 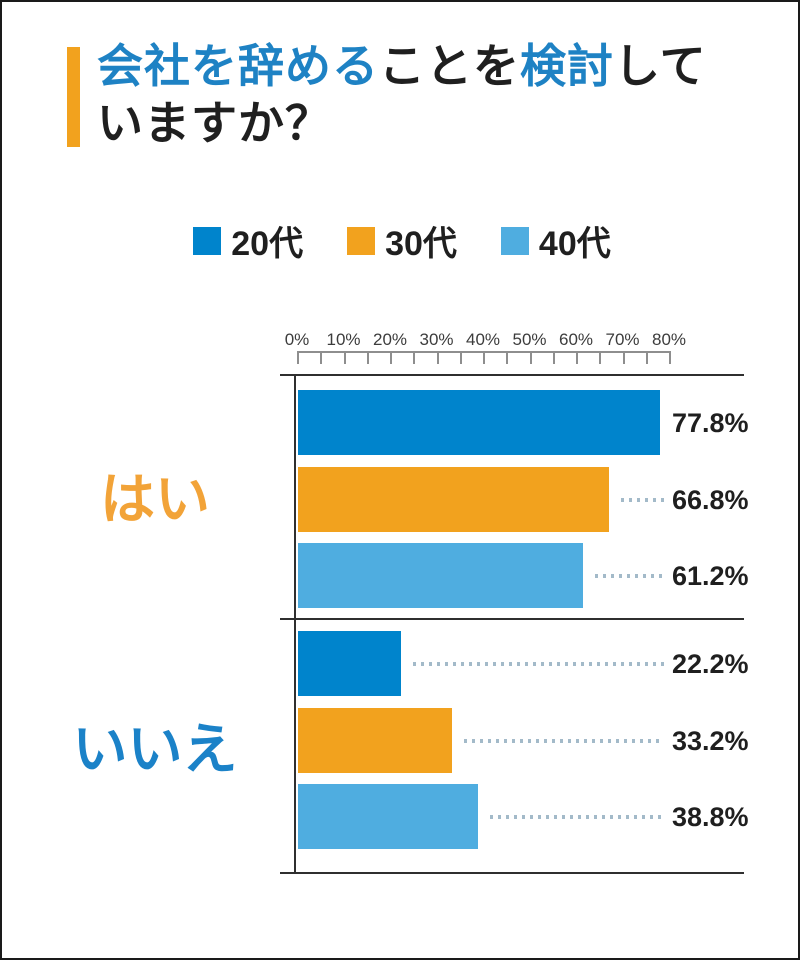 What do you see at coordinates (512, 619) in the screenshot?
I see `group-divider-line` at bounding box center [512, 619].